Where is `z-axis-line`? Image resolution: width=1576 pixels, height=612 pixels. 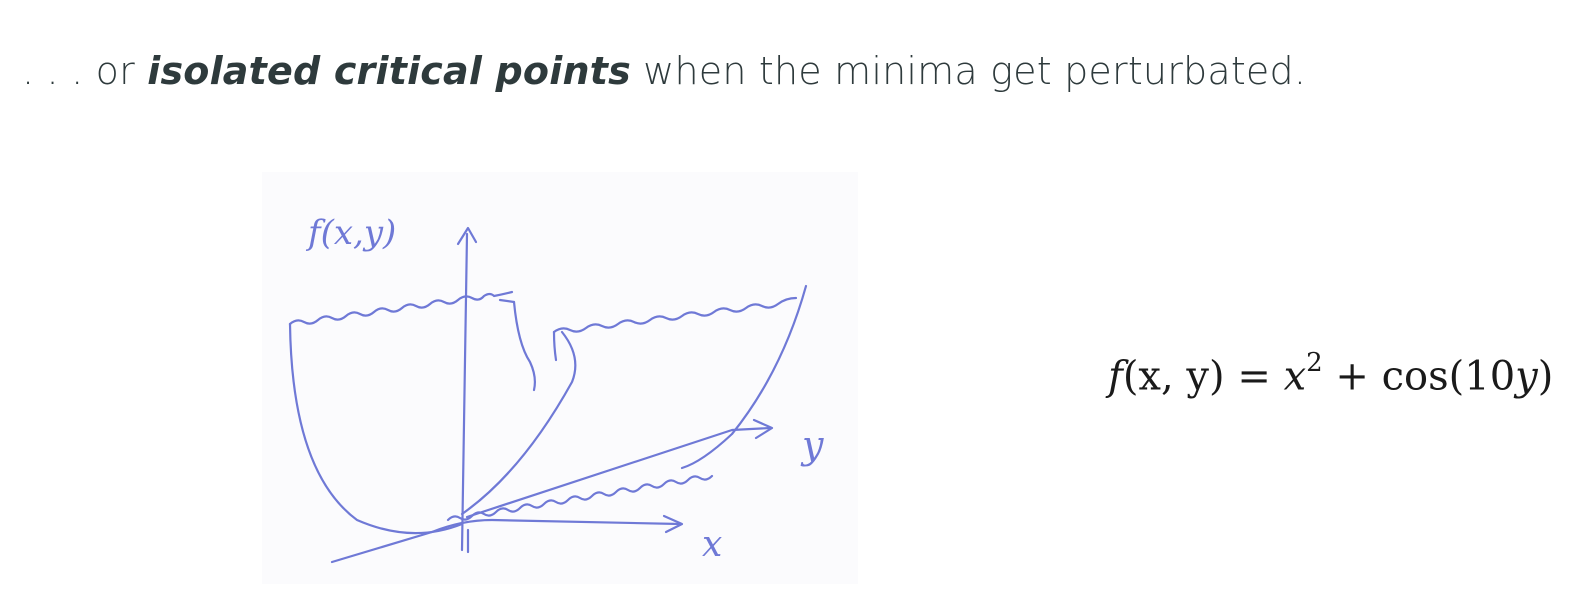
z-axis-line is located at coordinates (464, 392).